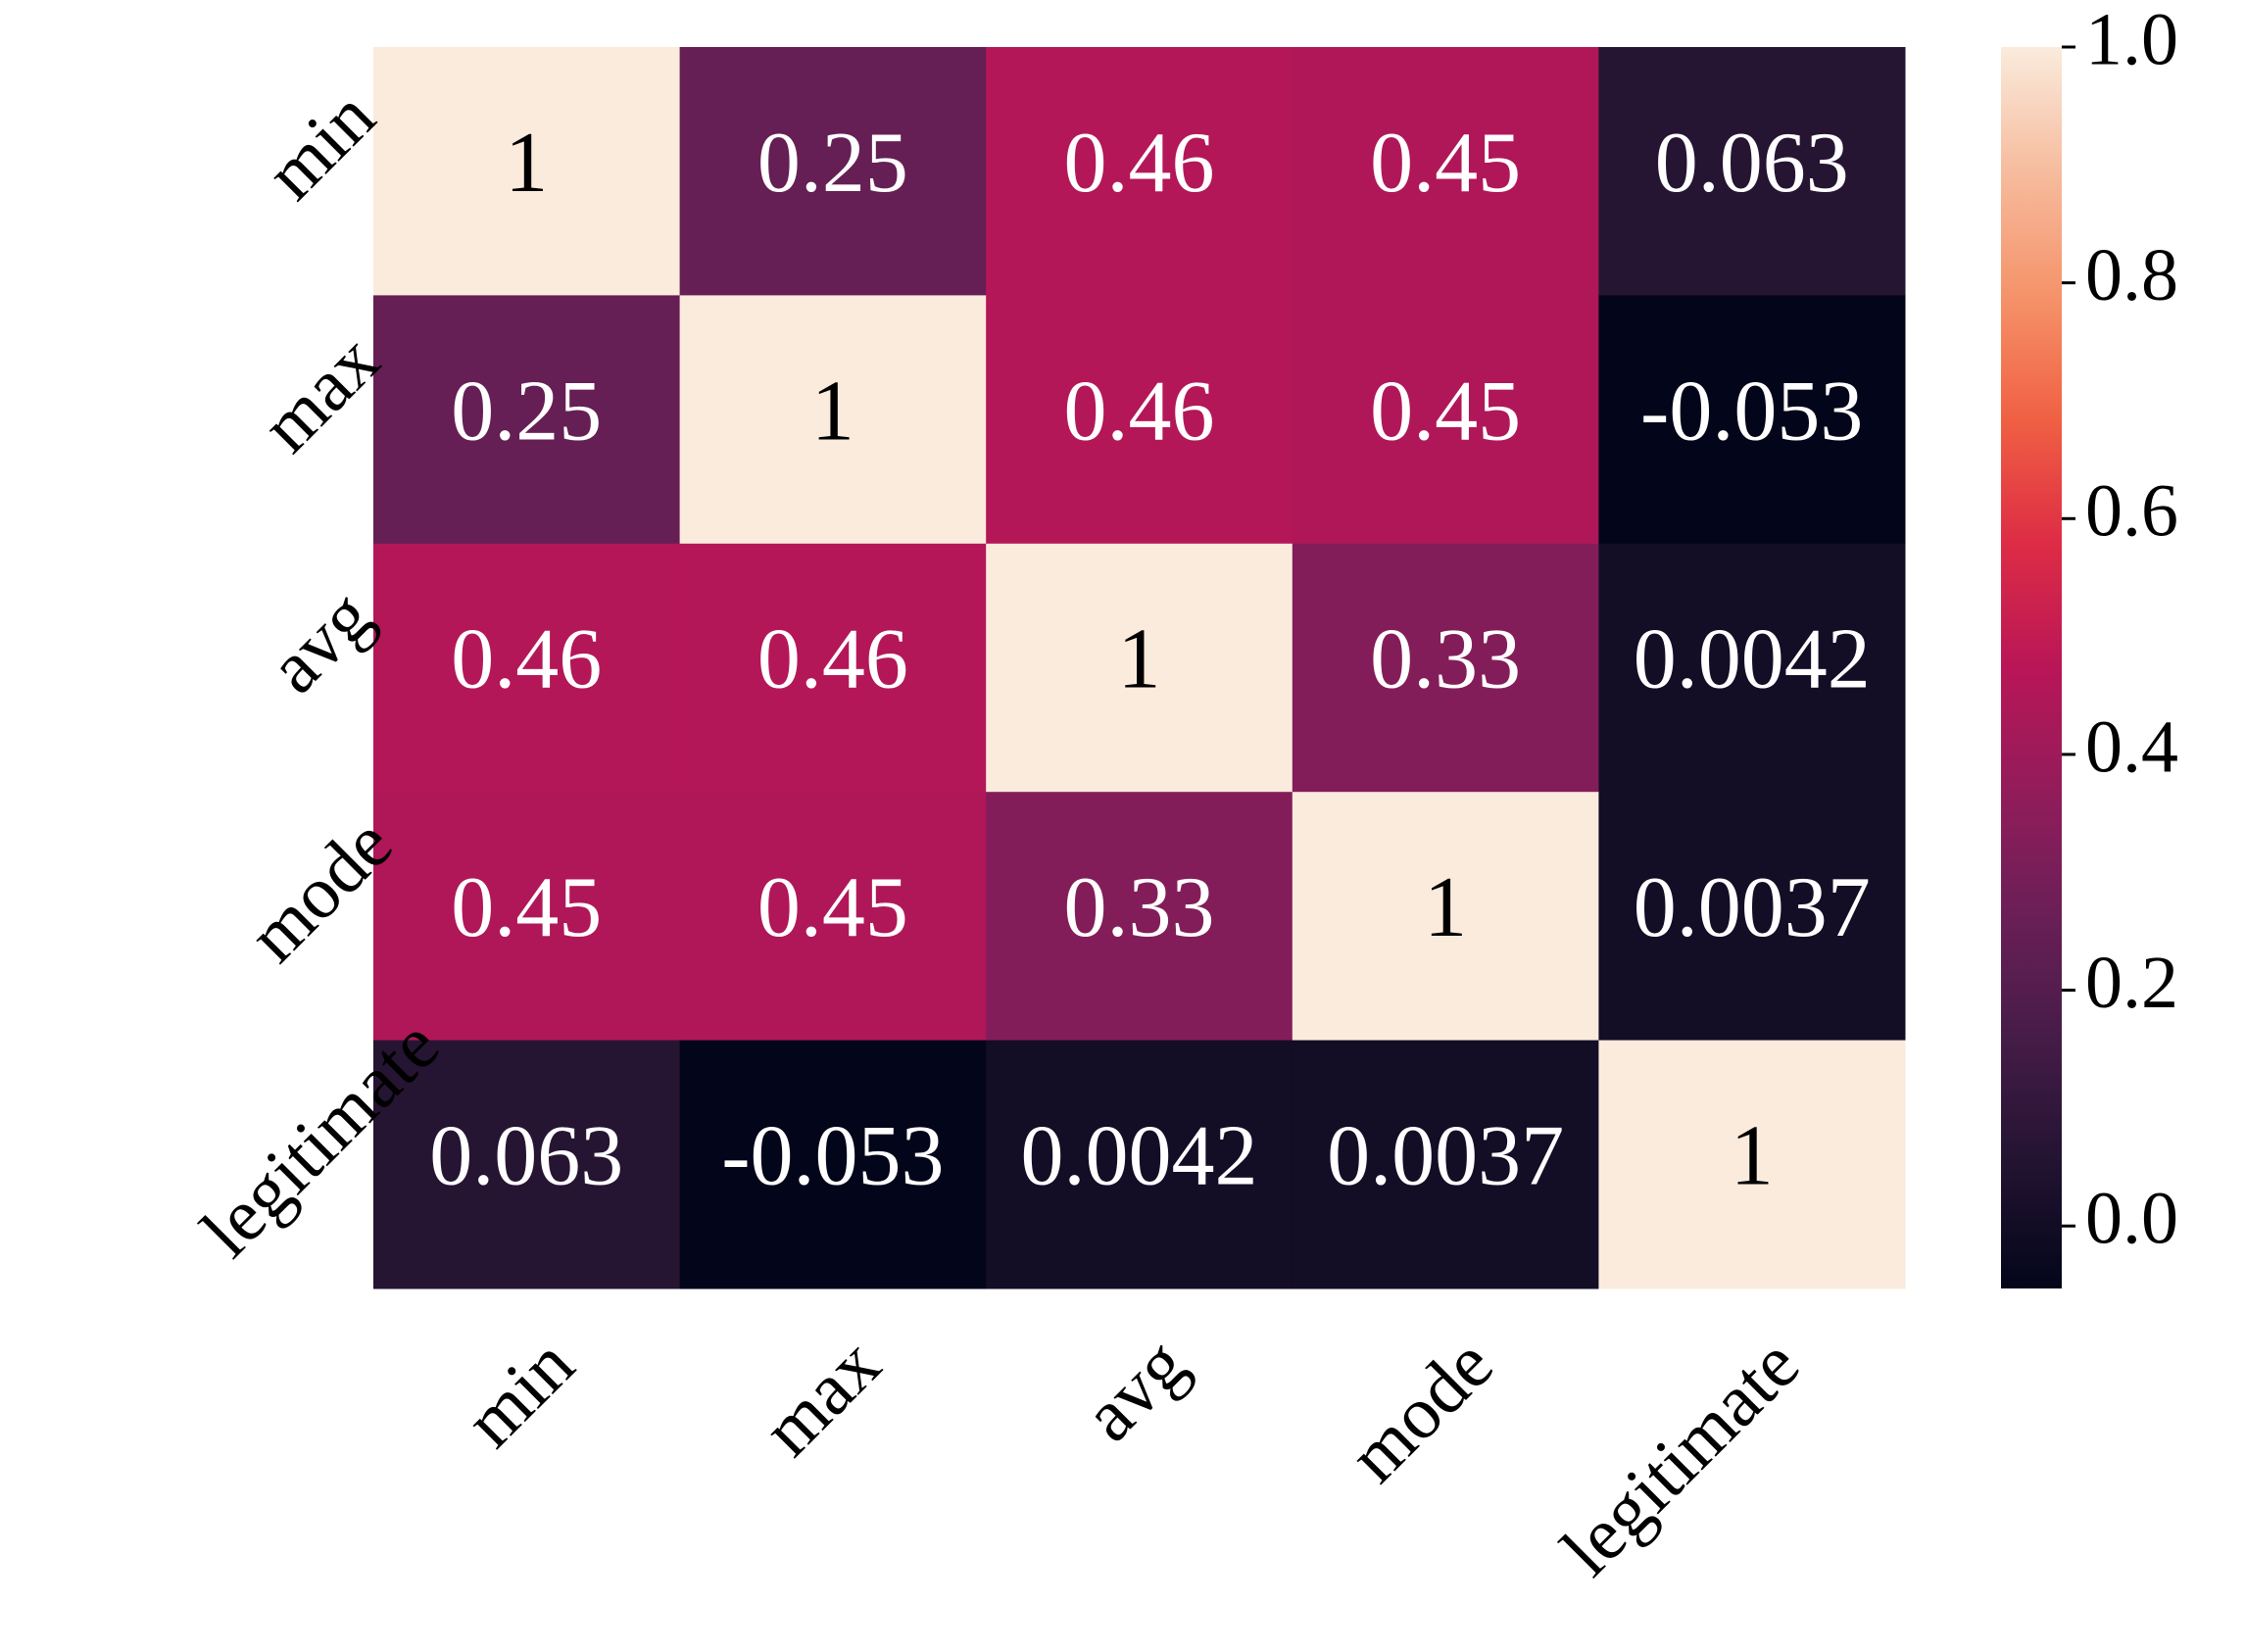  What do you see at coordinates (2131, 1219) in the screenshot?
I see `colorbar-tick-label: 0.0` at bounding box center [2131, 1219].